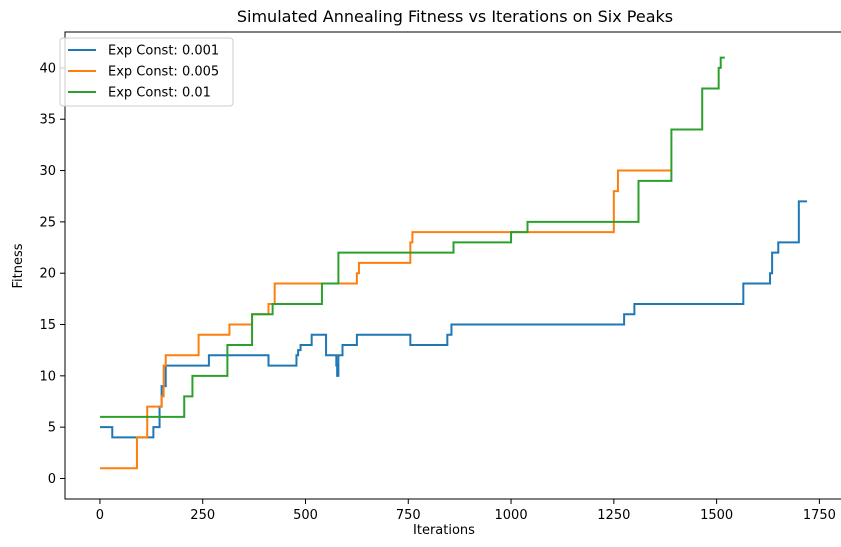 The width and height of the screenshot is (841, 547). What do you see at coordinates (202, 515) in the screenshot?
I see `x-tick-label: 250` at bounding box center [202, 515].